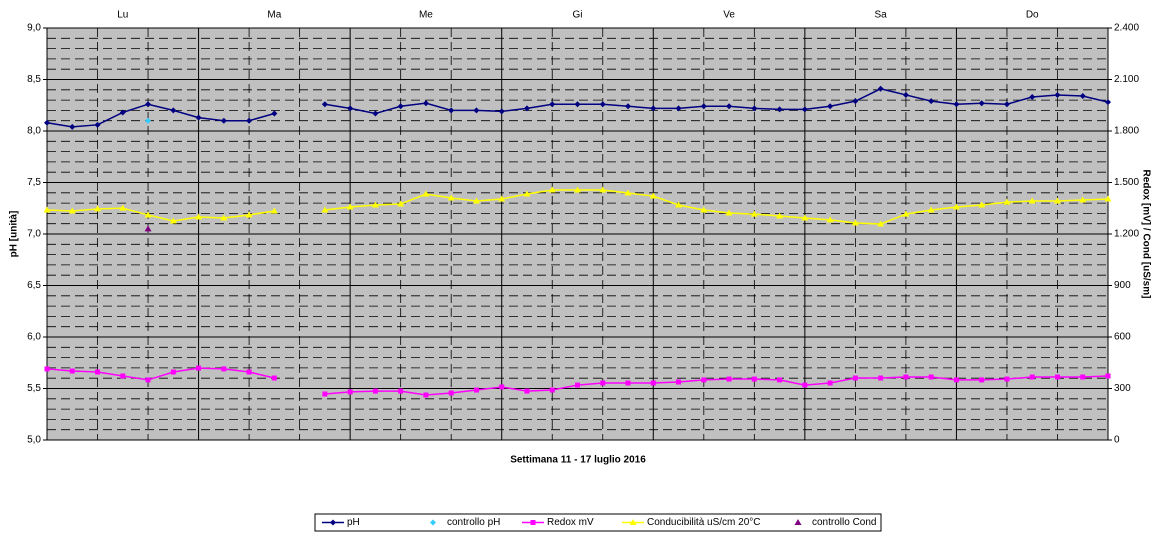  What do you see at coordinates (1122, 285) in the screenshot?
I see `y2-tick-label: 900` at bounding box center [1122, 285].